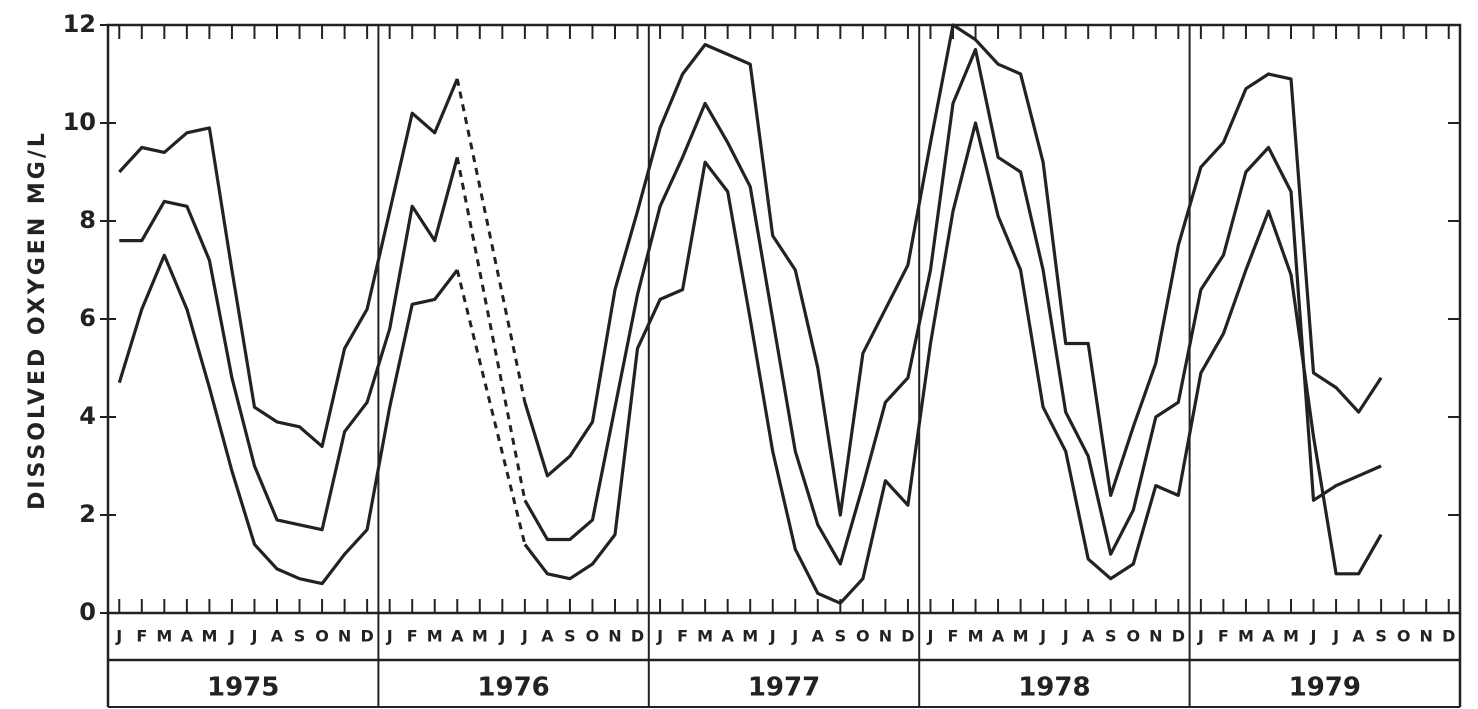 The width and height of the screenshot is (1478, 709). What do you see at coordinates (243, 688) in the screenshot?
I see `year-label: 1975` at bounding box center [243, 688].